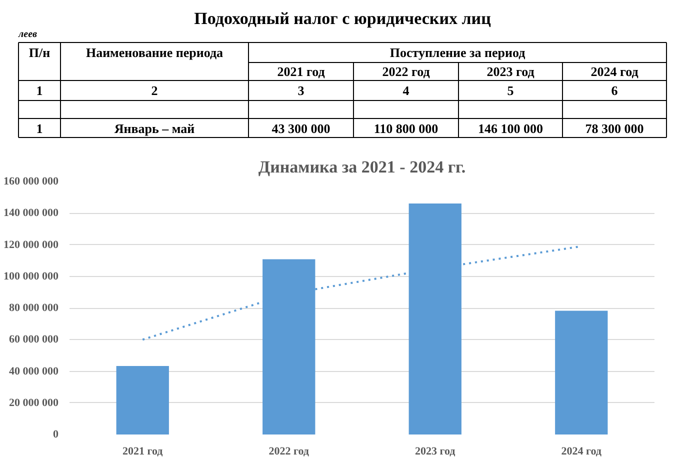  I want to click on text: Январь – май, so click(155, 128).